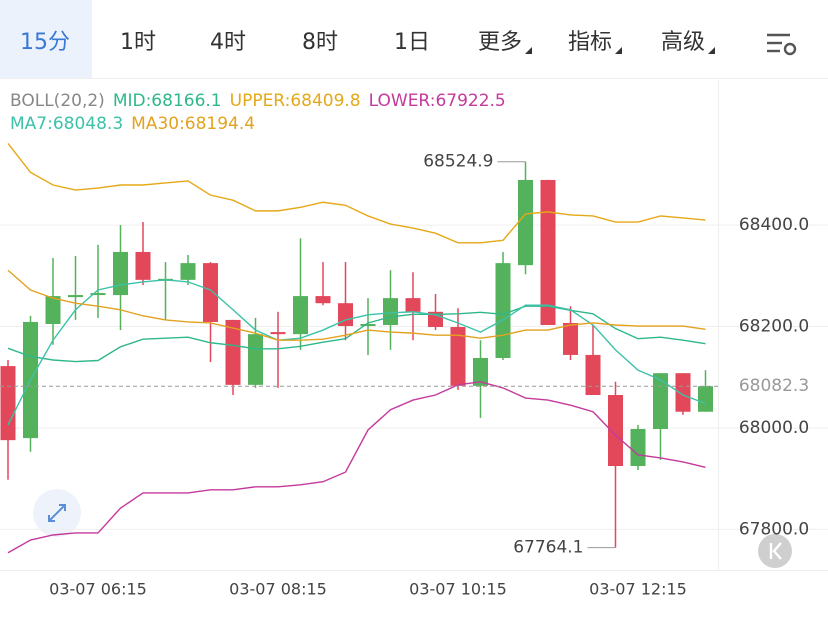  Describe the element at coordinates (458, 589) in the screenshot. I see `x-tick-label: 03-07 10:15` at that location.